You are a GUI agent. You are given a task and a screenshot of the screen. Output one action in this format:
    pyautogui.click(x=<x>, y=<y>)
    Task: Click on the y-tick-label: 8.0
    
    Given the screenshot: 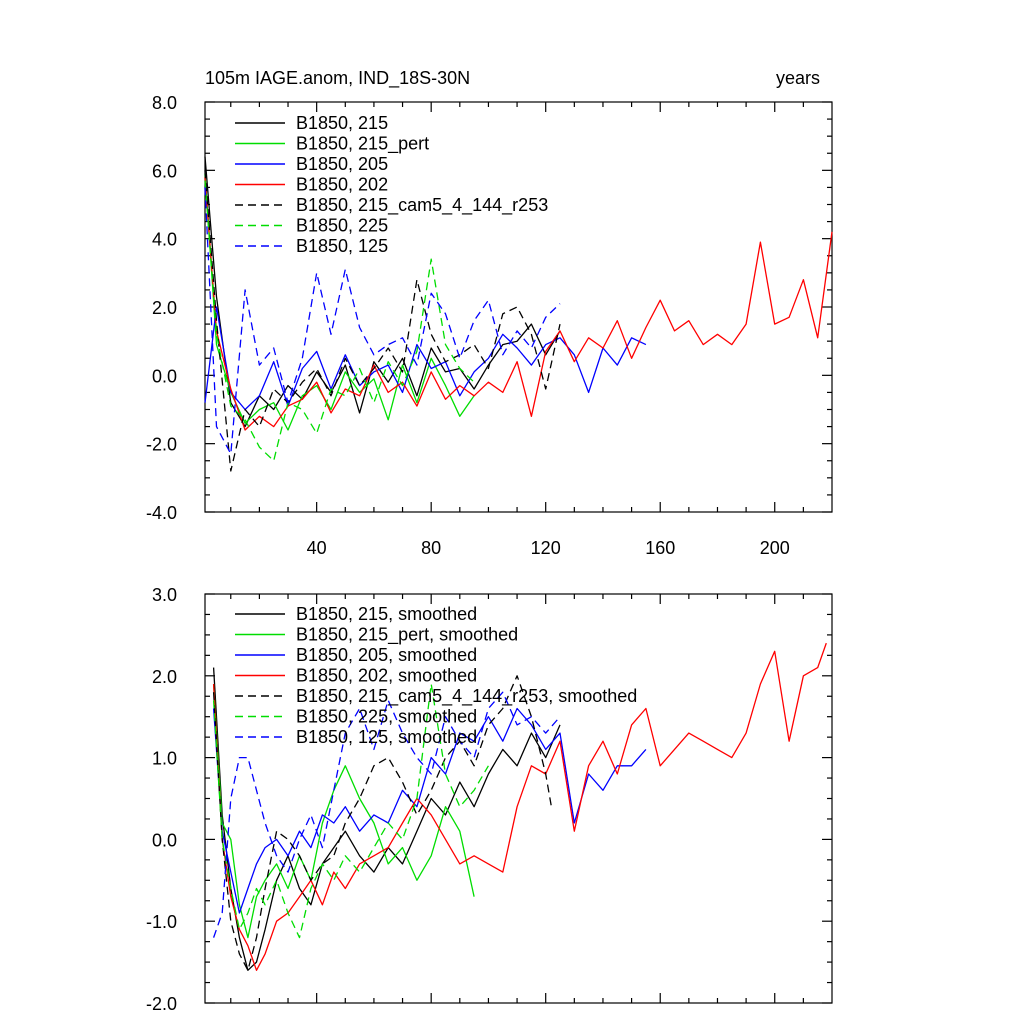 What is the action you would take?
    pyautogui.click(x=164, y=103)
    